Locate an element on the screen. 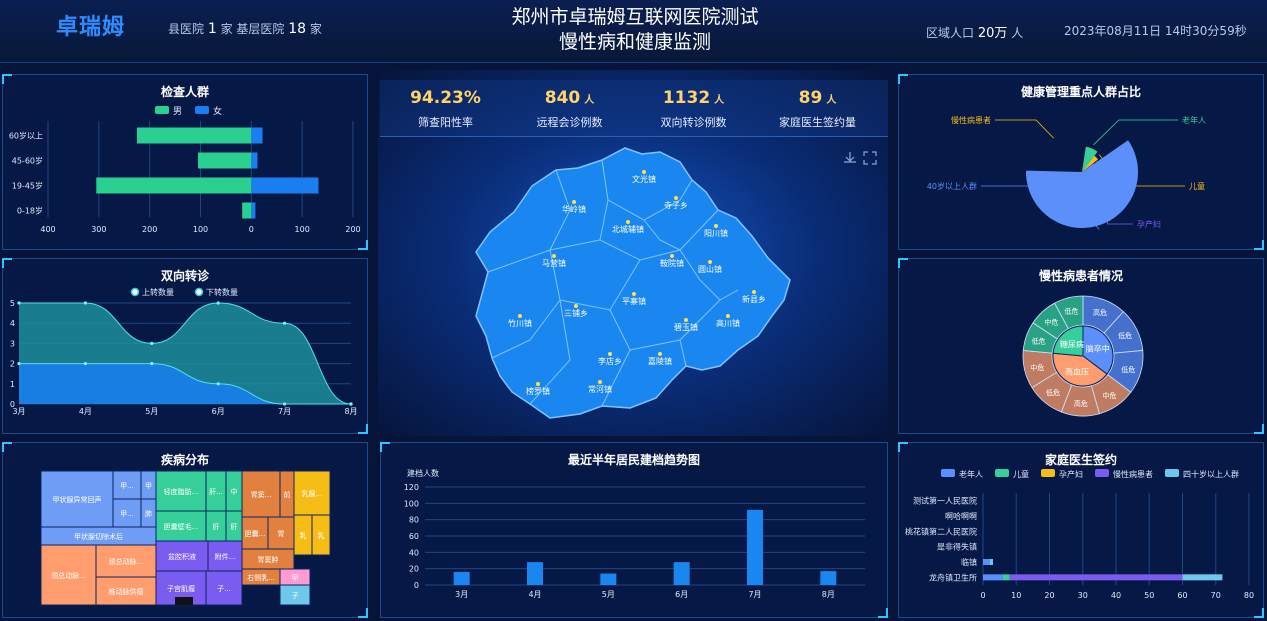 The image size is (1267, 621). legend-marker is located at coordinates (199, 292).